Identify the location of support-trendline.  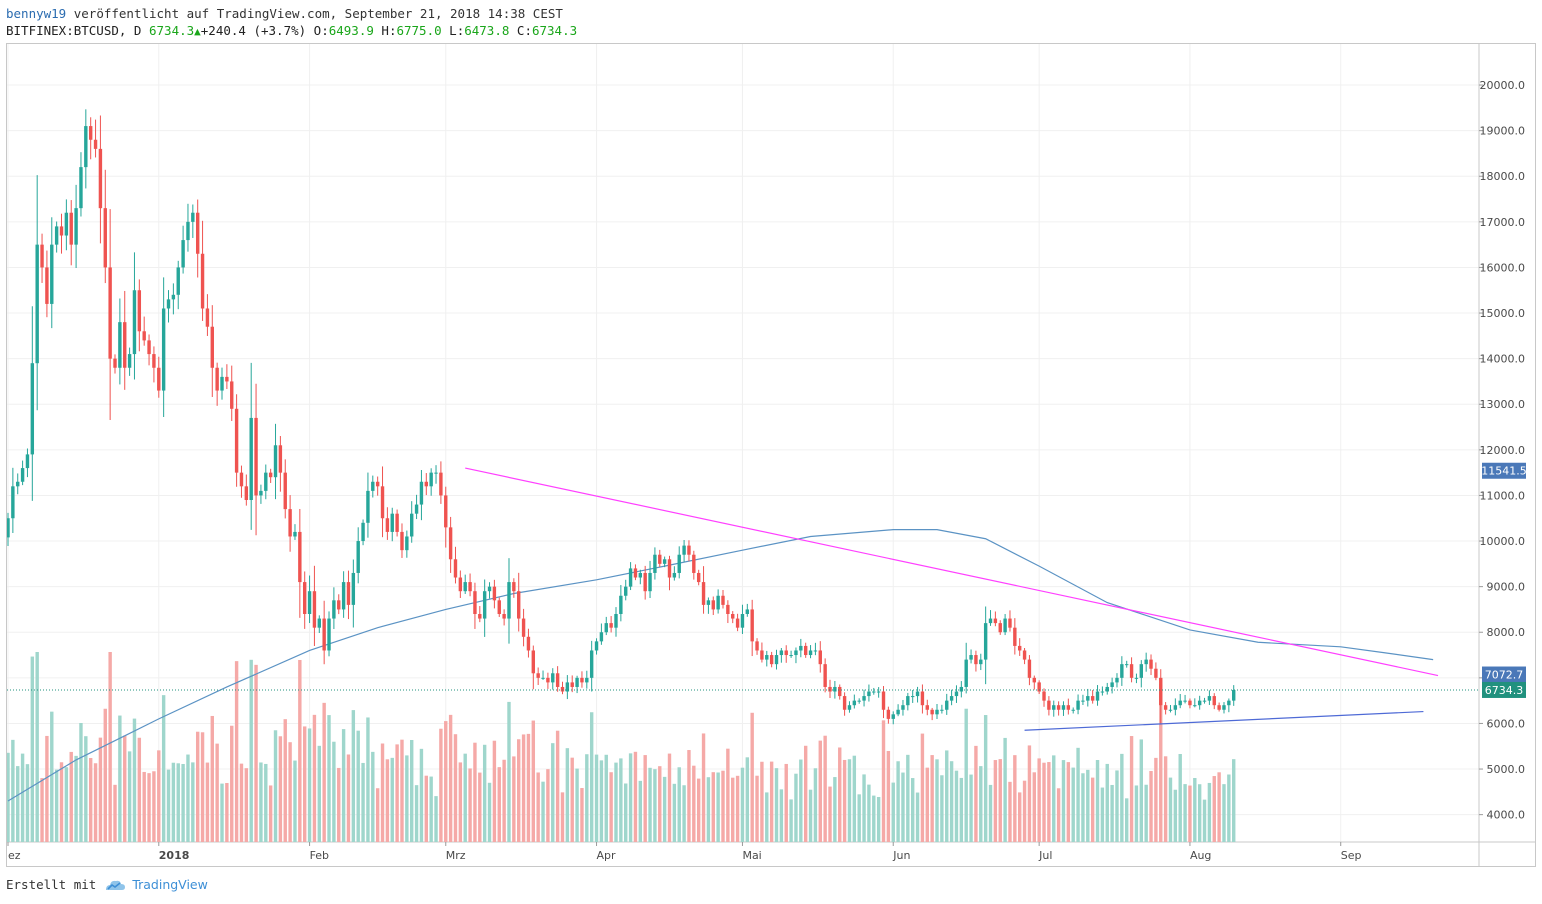
(1224, 720).